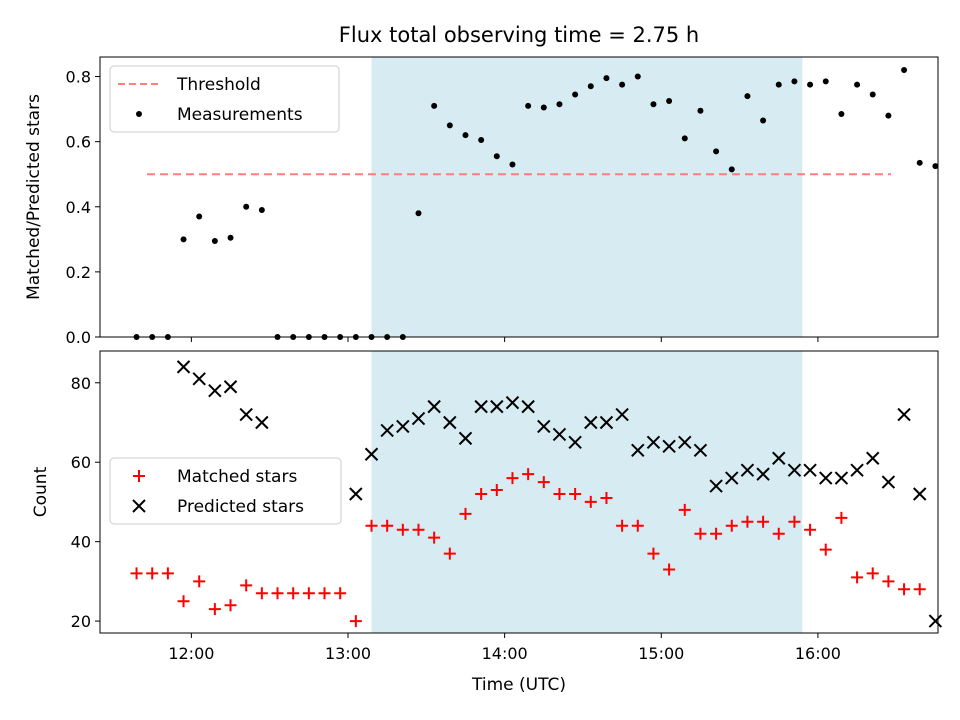 The image size is (960, 720). What do you see at coordinates (818, 653) in the screenshot?
I see `x-tick-label: 16:00` at bounding box center [818, 653].